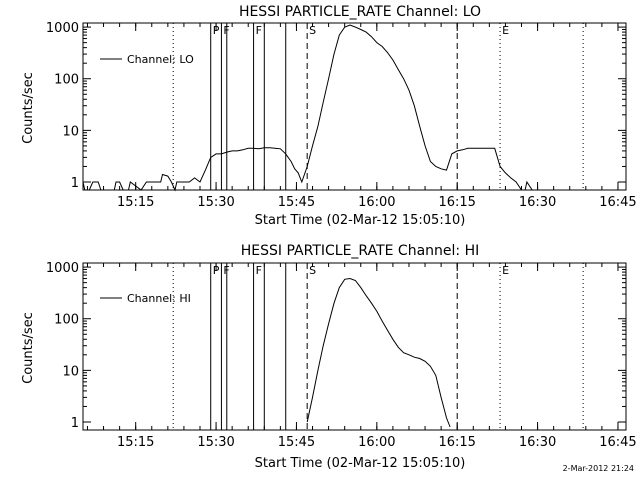  What do you see at coordinates (28, 348) in the screenshot?
I see `hi-y-axis-label: Counts/sec` at bounding box center [28, 348].